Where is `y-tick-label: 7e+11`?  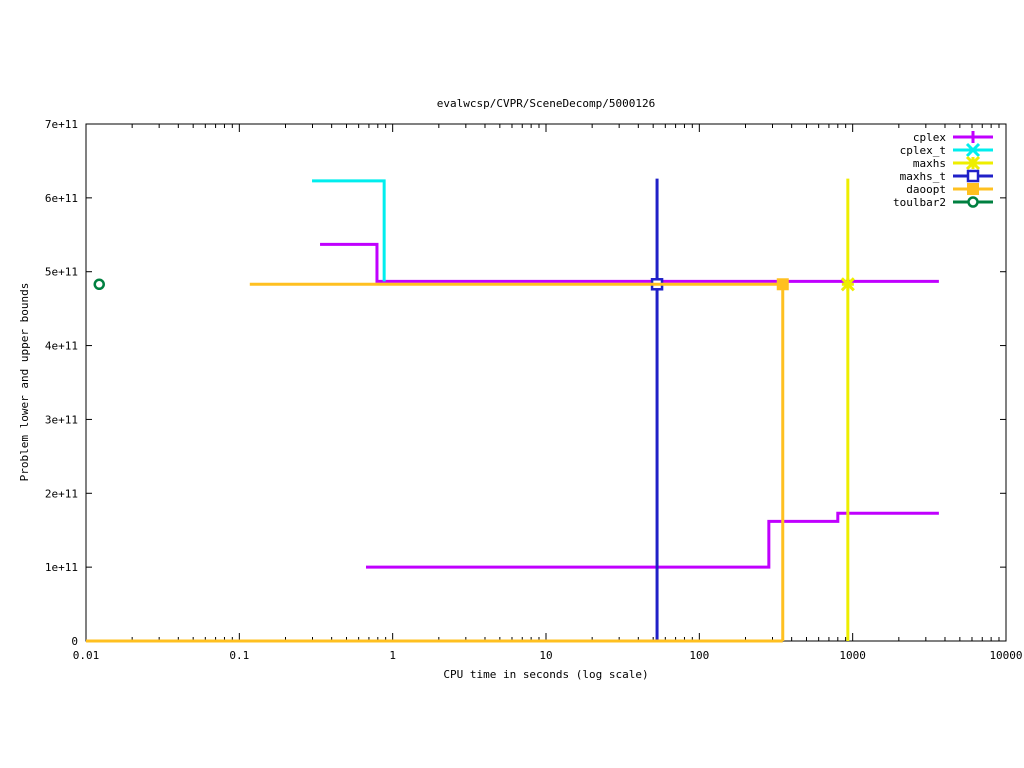
y-tick-label: 7e+11 is located at coordinates (61, 124).